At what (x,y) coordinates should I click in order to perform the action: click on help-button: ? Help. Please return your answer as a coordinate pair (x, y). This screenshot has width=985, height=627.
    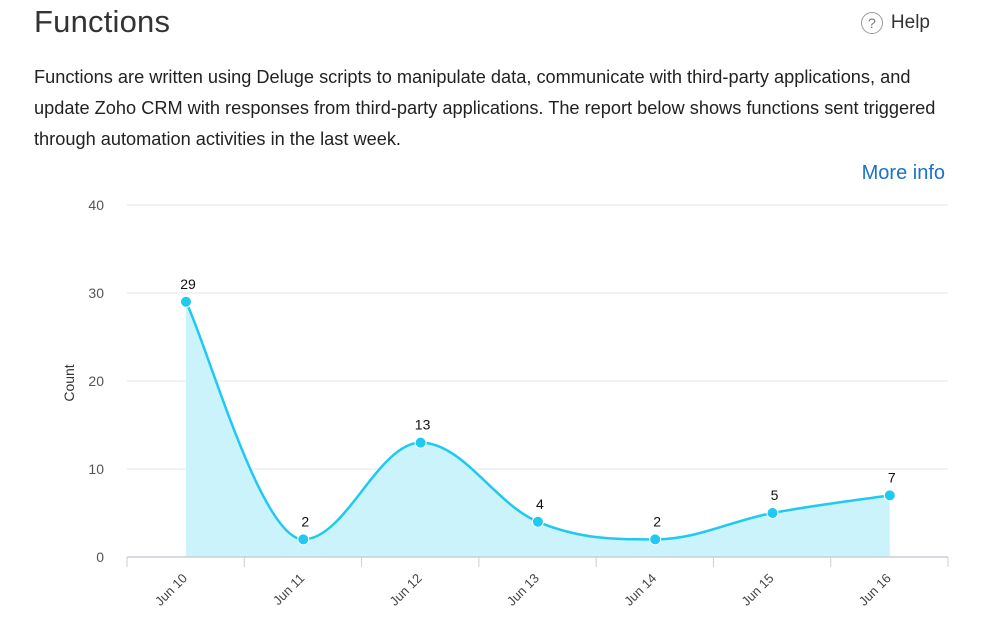
    Looking at the image, I should click on (895, 23).